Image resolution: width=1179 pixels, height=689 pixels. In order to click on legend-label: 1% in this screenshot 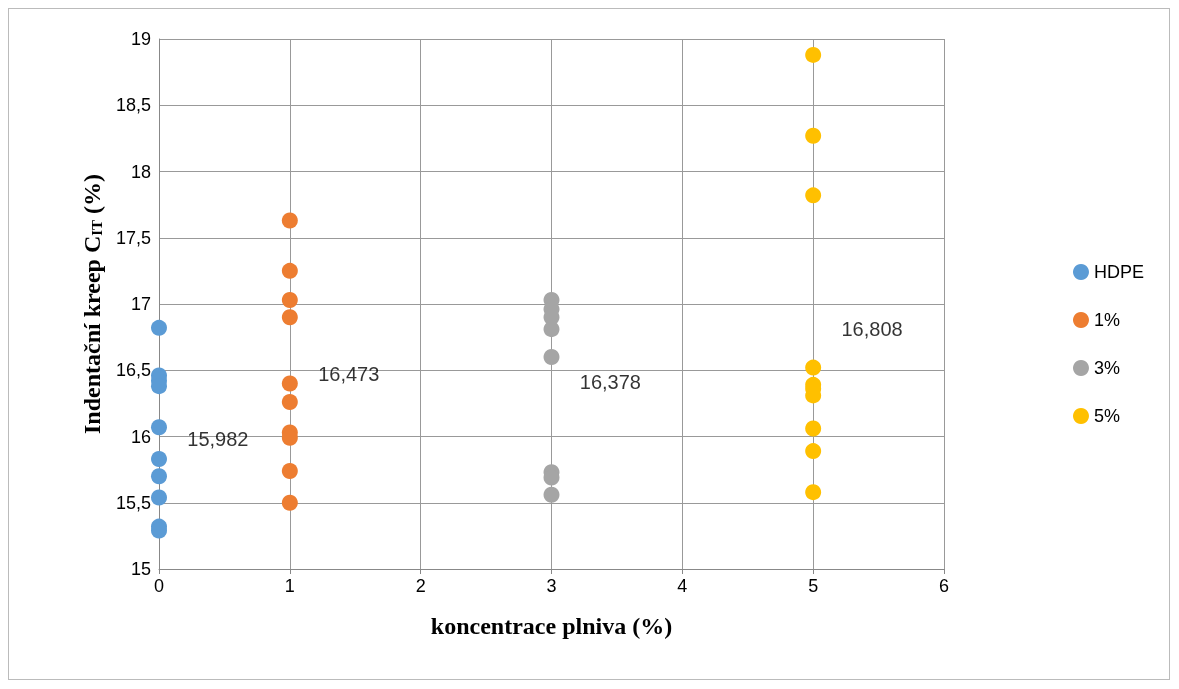, I will do `click(1107, 320)`.